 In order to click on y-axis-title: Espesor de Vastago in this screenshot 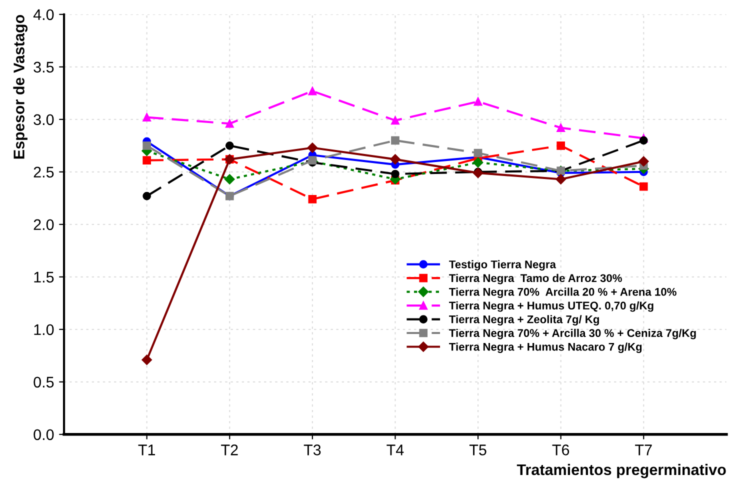, I will do `click(20, 86)`.